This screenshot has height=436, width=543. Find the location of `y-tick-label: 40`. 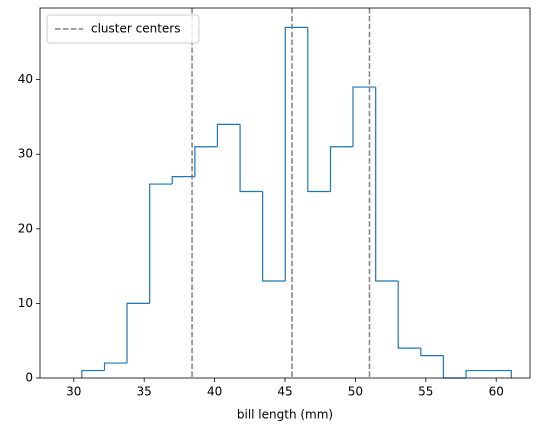

y-tick-label: 40 is located at coordinates (25, 79).